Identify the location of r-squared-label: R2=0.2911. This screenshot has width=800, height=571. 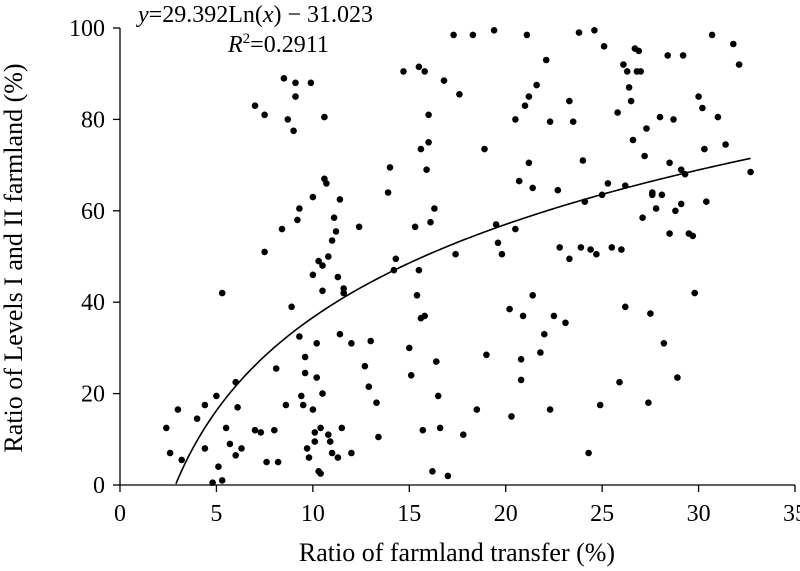
(278, 44).